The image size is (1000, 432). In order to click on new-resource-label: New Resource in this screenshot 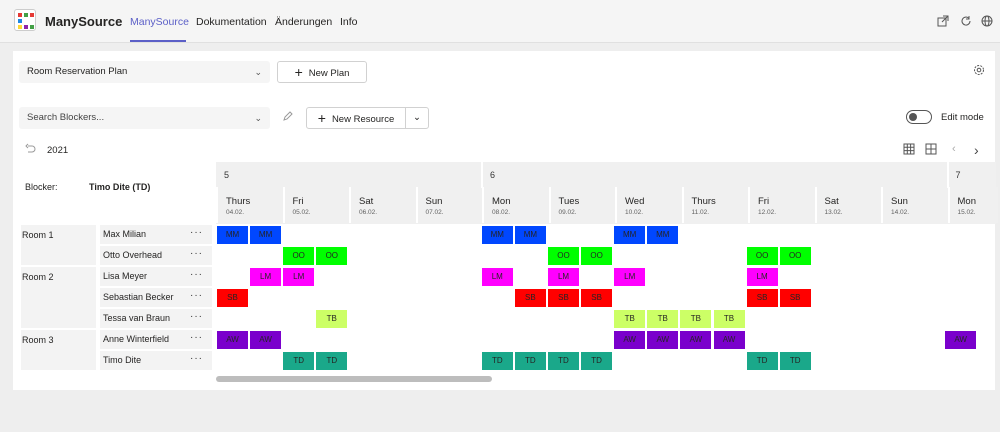, I will do `click(363, 119)`.